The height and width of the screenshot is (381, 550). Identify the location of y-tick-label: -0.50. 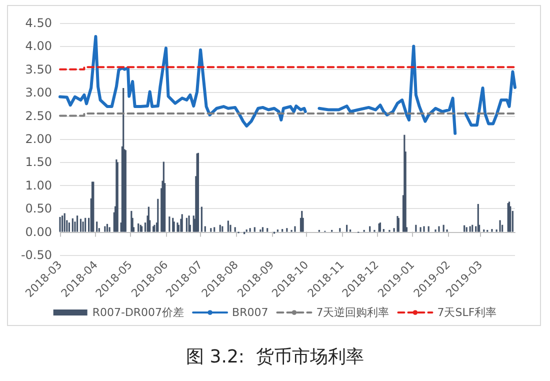
(36, 255).